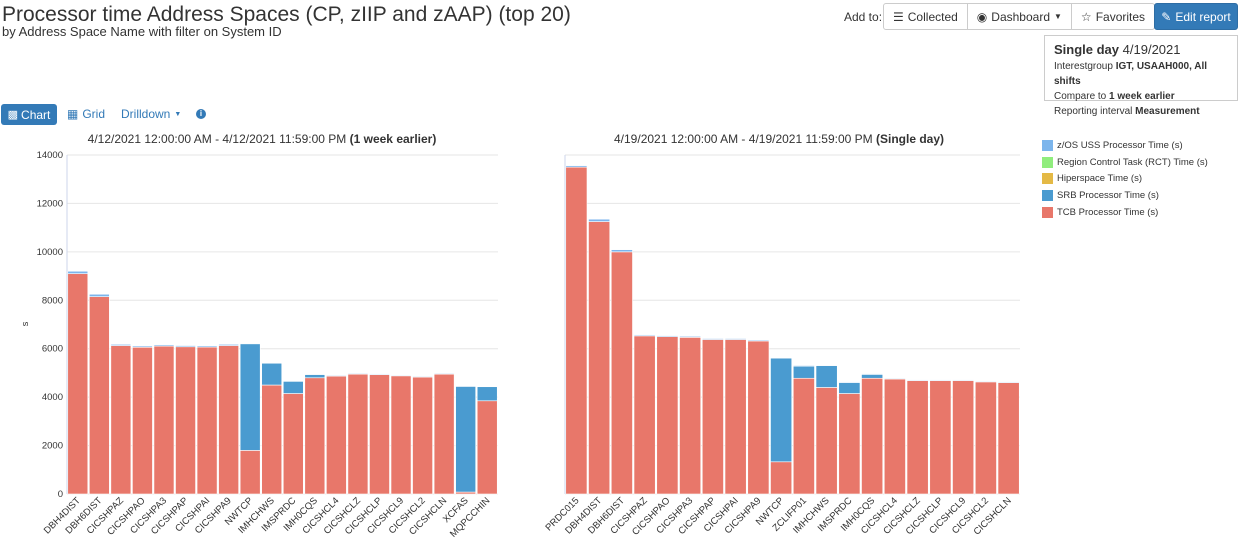 The height and width of the screenshot is (552, 1240). What do you see at coordinates (1080, 96) in the screenshot?
I see `compare-label: Compare to` at bounding box center [1080, 96].